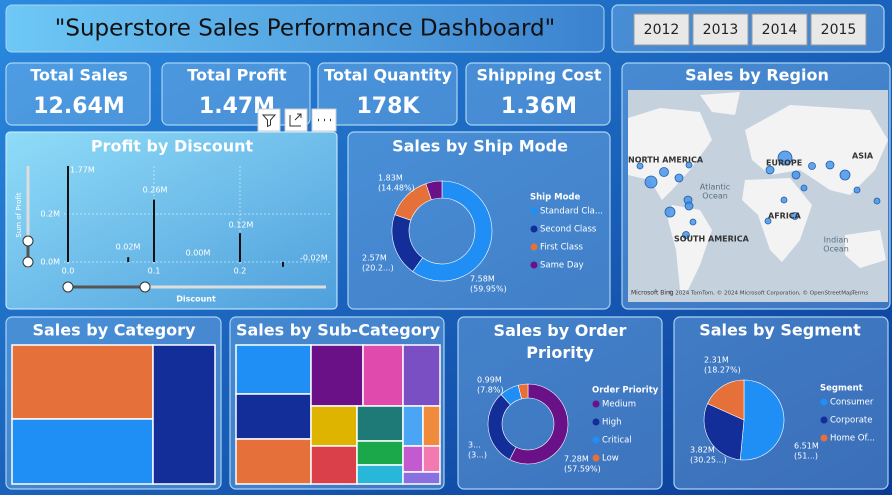 The image size is (892, 499). I want to click on map-label: EUROPE, so click(784, 163).